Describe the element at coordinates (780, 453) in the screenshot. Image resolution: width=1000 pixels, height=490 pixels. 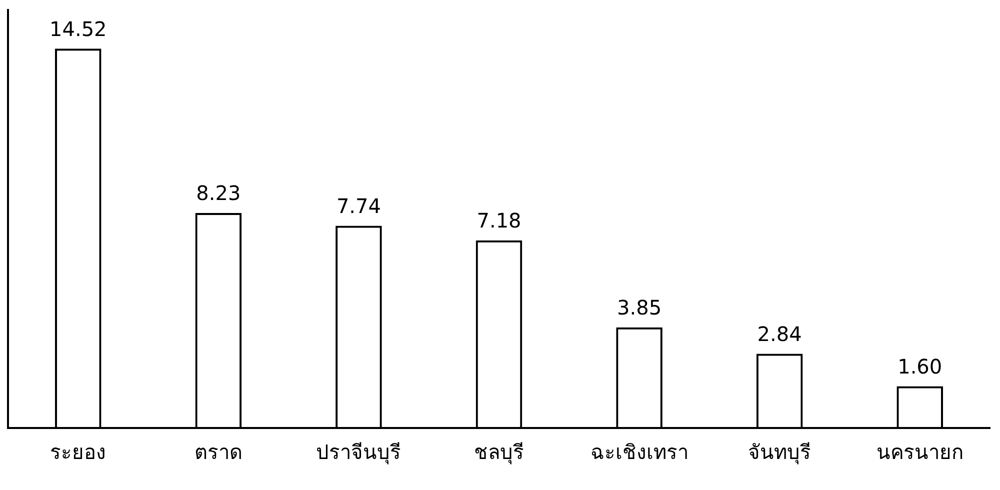
I see `x-tick-label: จันทบุรี` at that location.